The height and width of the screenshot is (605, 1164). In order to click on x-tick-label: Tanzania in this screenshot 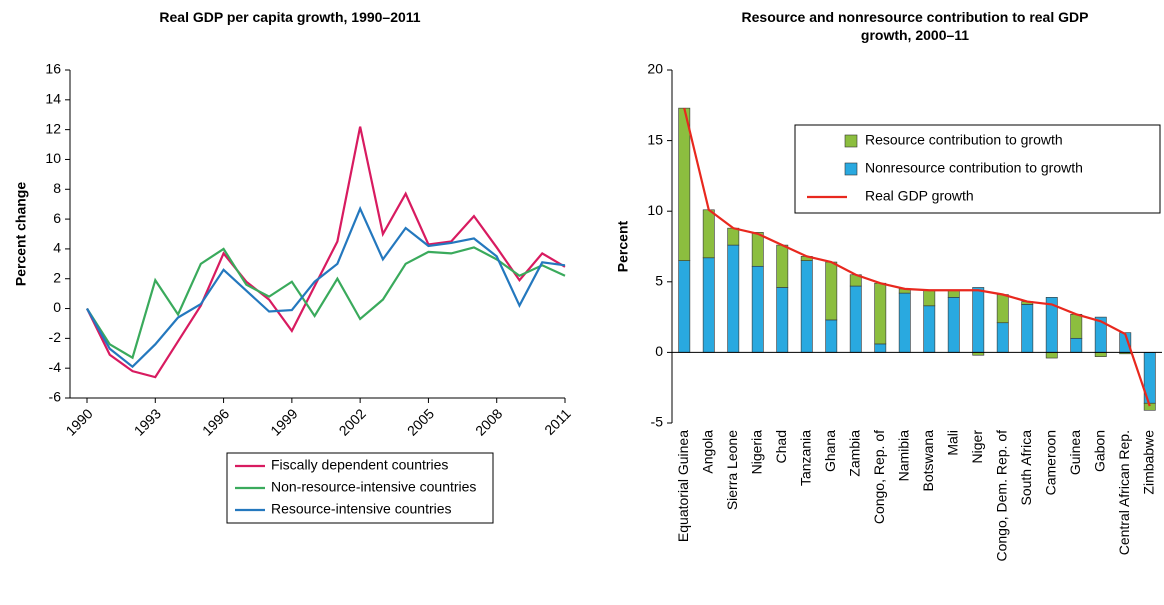, I will do `click(805, 458)`.